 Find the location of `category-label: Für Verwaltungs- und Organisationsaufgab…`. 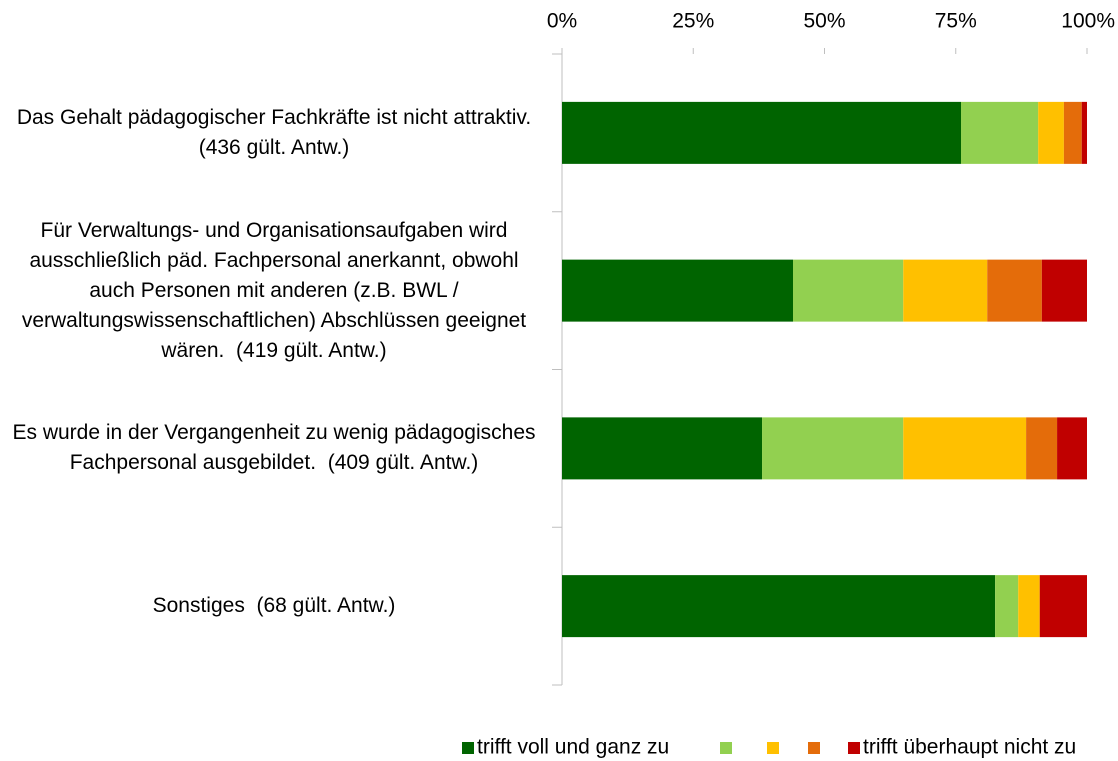

category-label: Für Verwaltungs- und Organisationsaufgab… is located at coordinates (276, 290).